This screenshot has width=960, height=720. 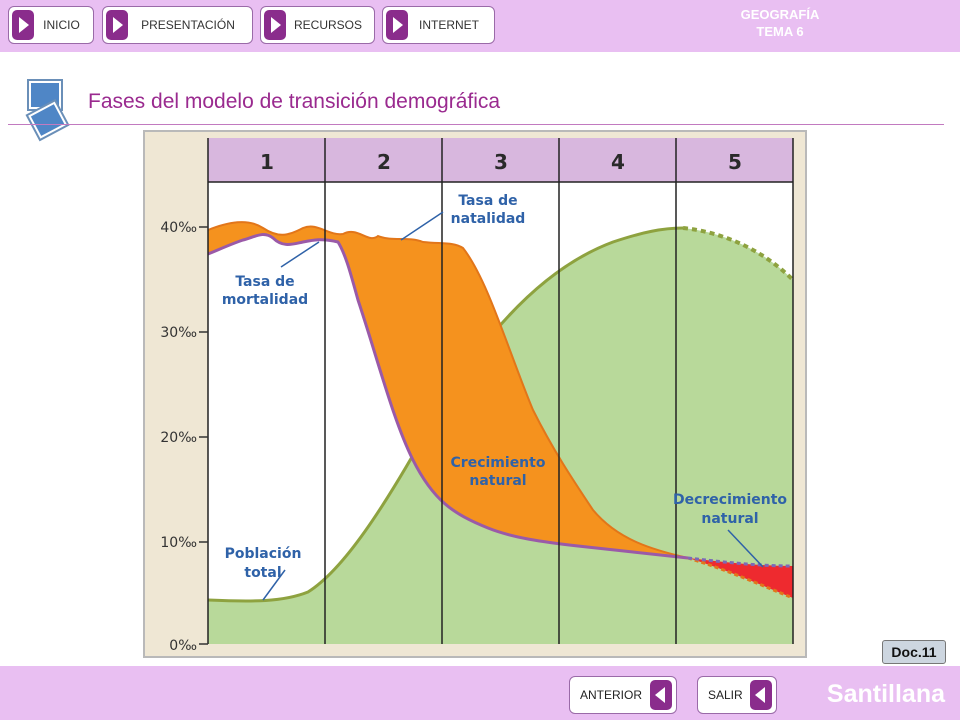 I want to click on subject-name: GEOGRAFÍA, so click(x=780, y=14).